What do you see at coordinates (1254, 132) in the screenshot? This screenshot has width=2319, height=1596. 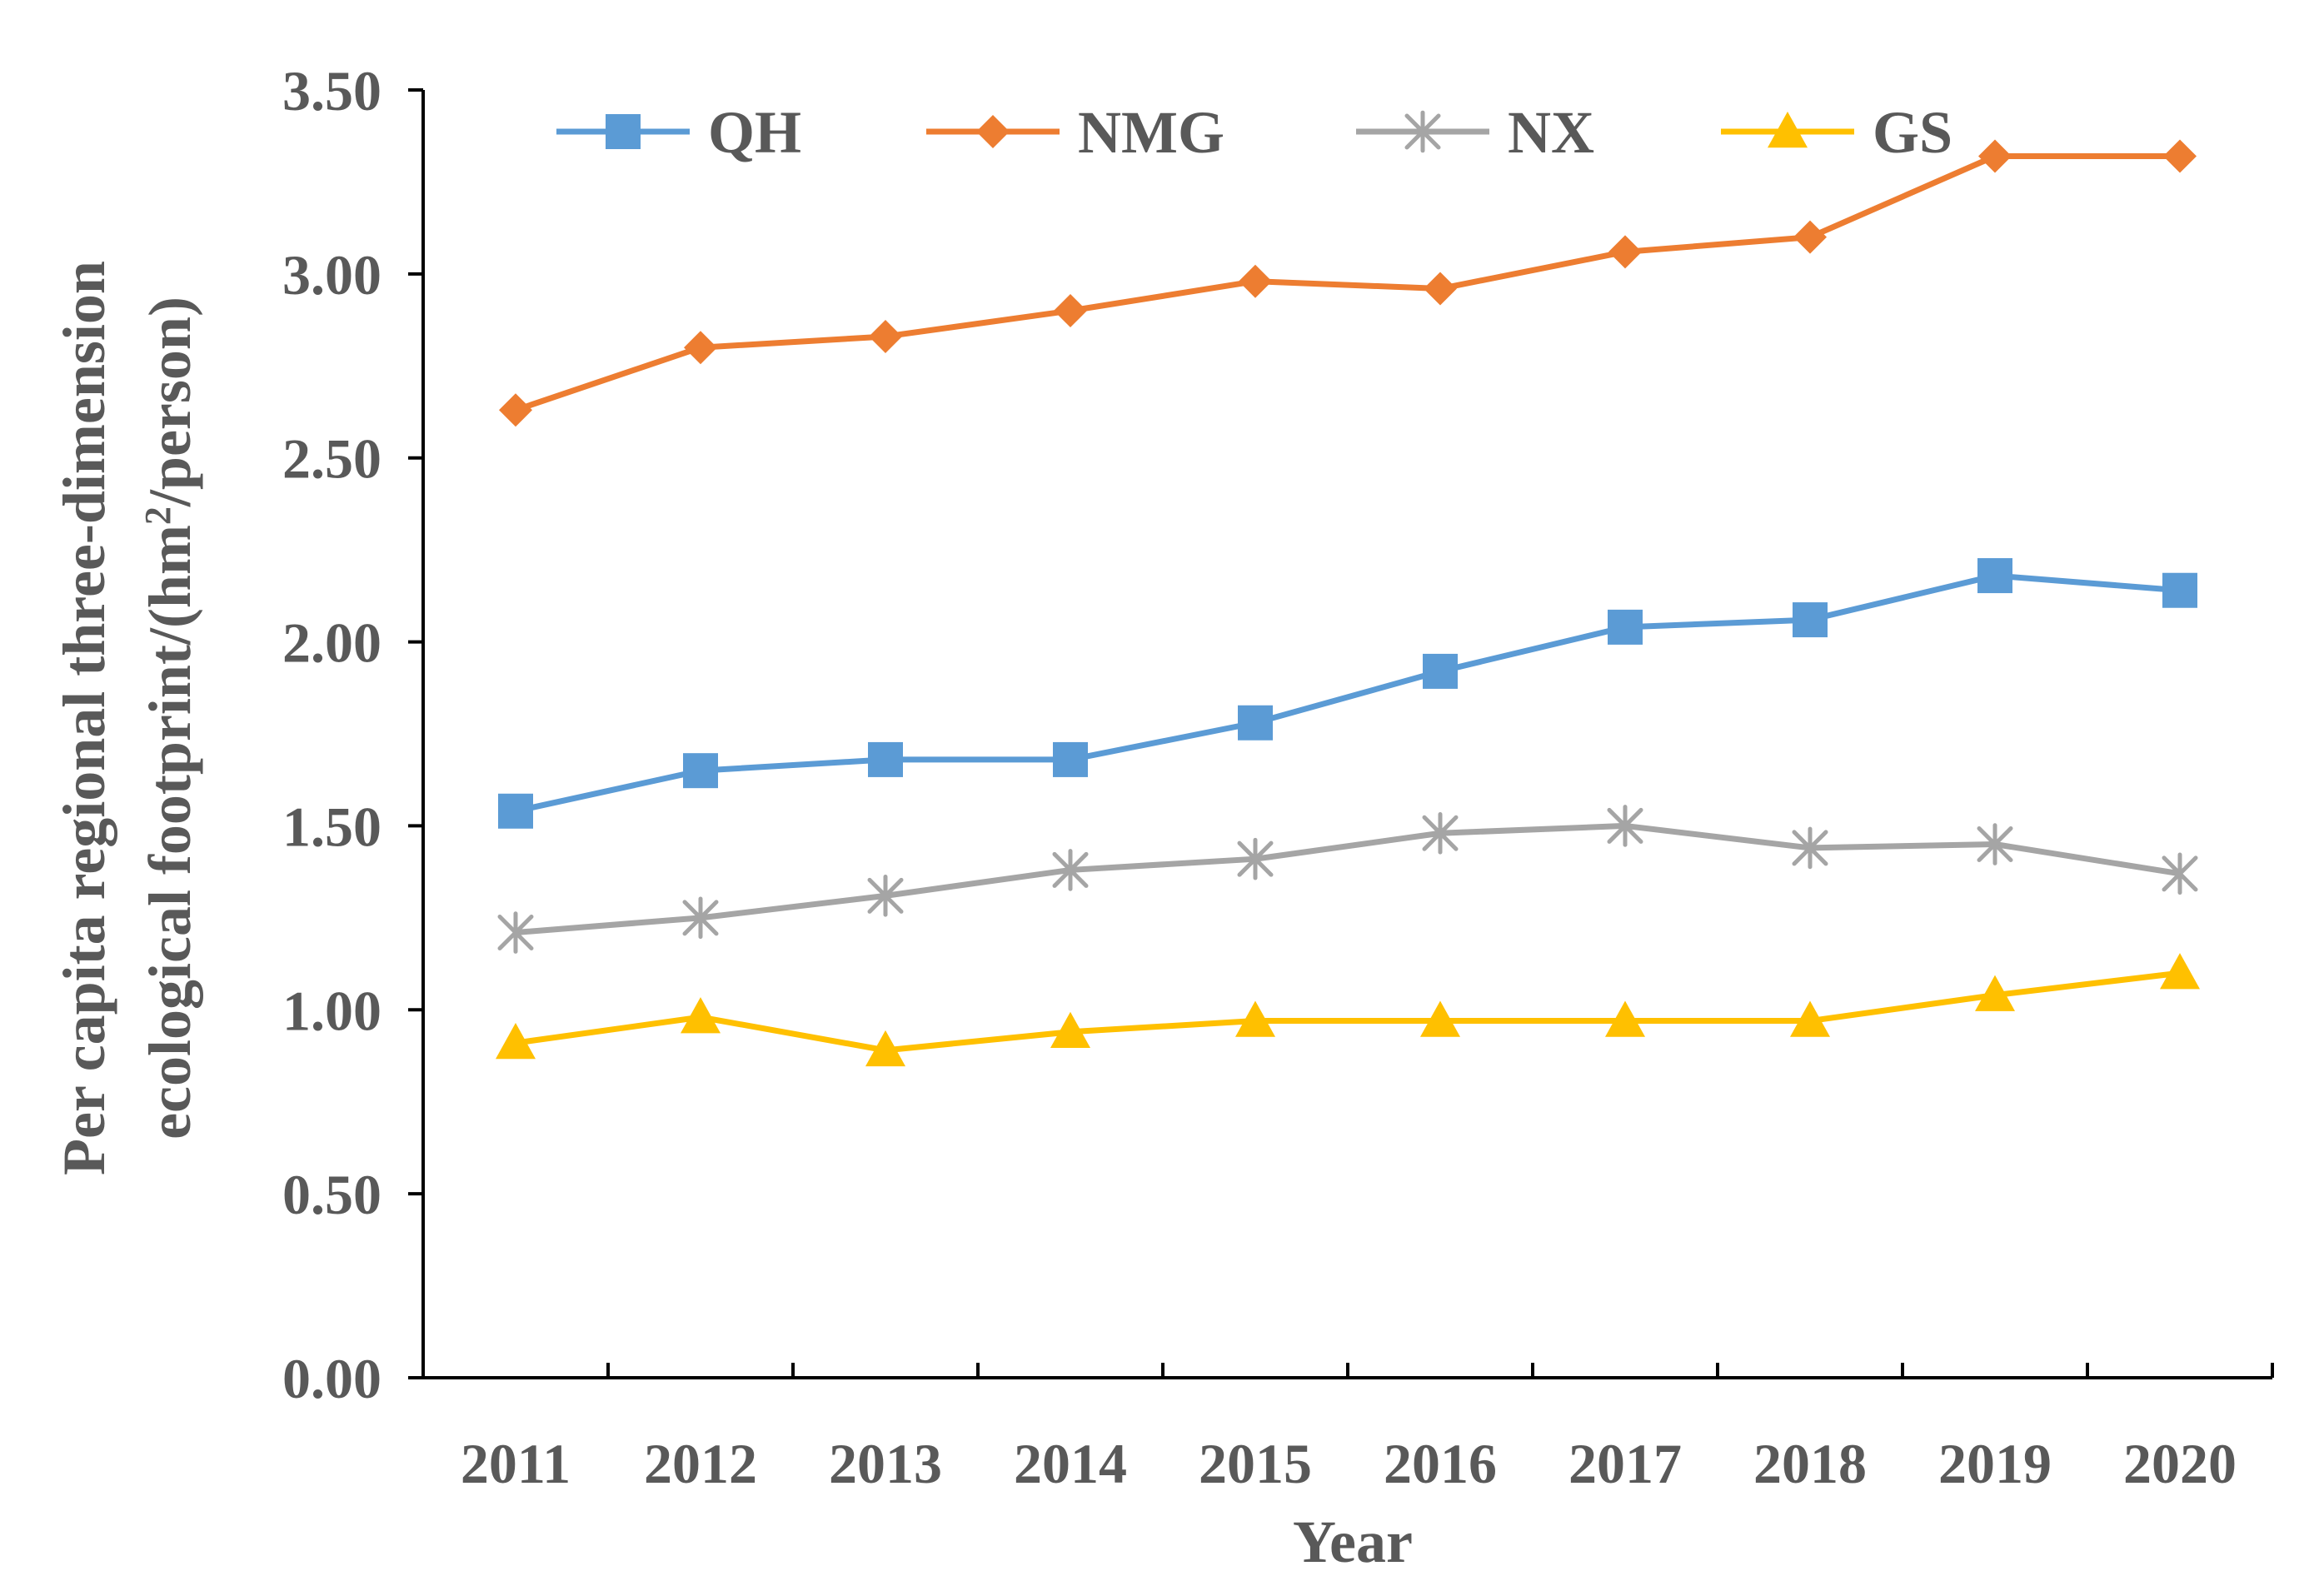 I see `legend: QH NMG NX GS` at bounding box center [1254, 132].